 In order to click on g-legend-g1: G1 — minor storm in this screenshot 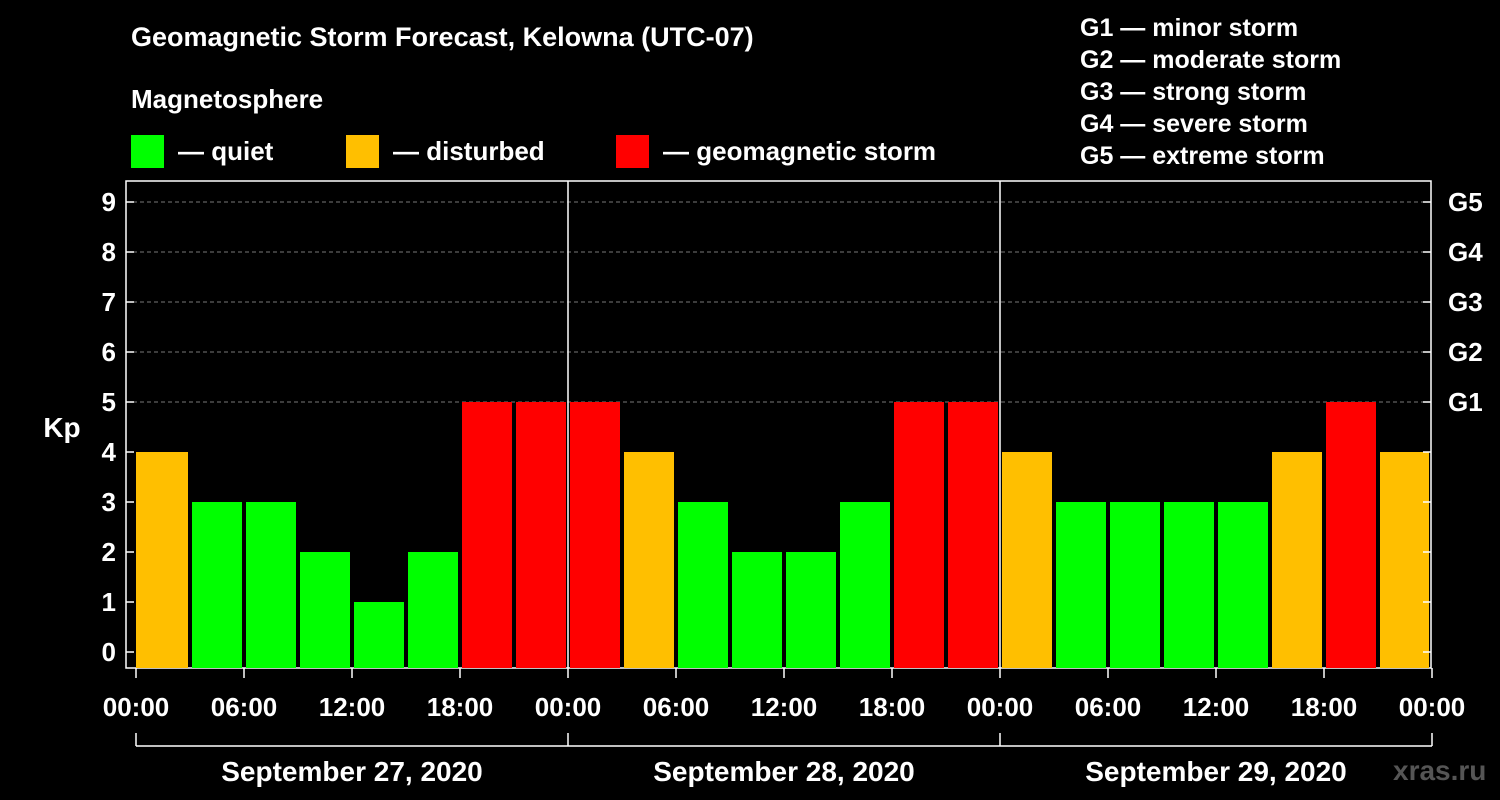, I will do `click(1189, 28)`.